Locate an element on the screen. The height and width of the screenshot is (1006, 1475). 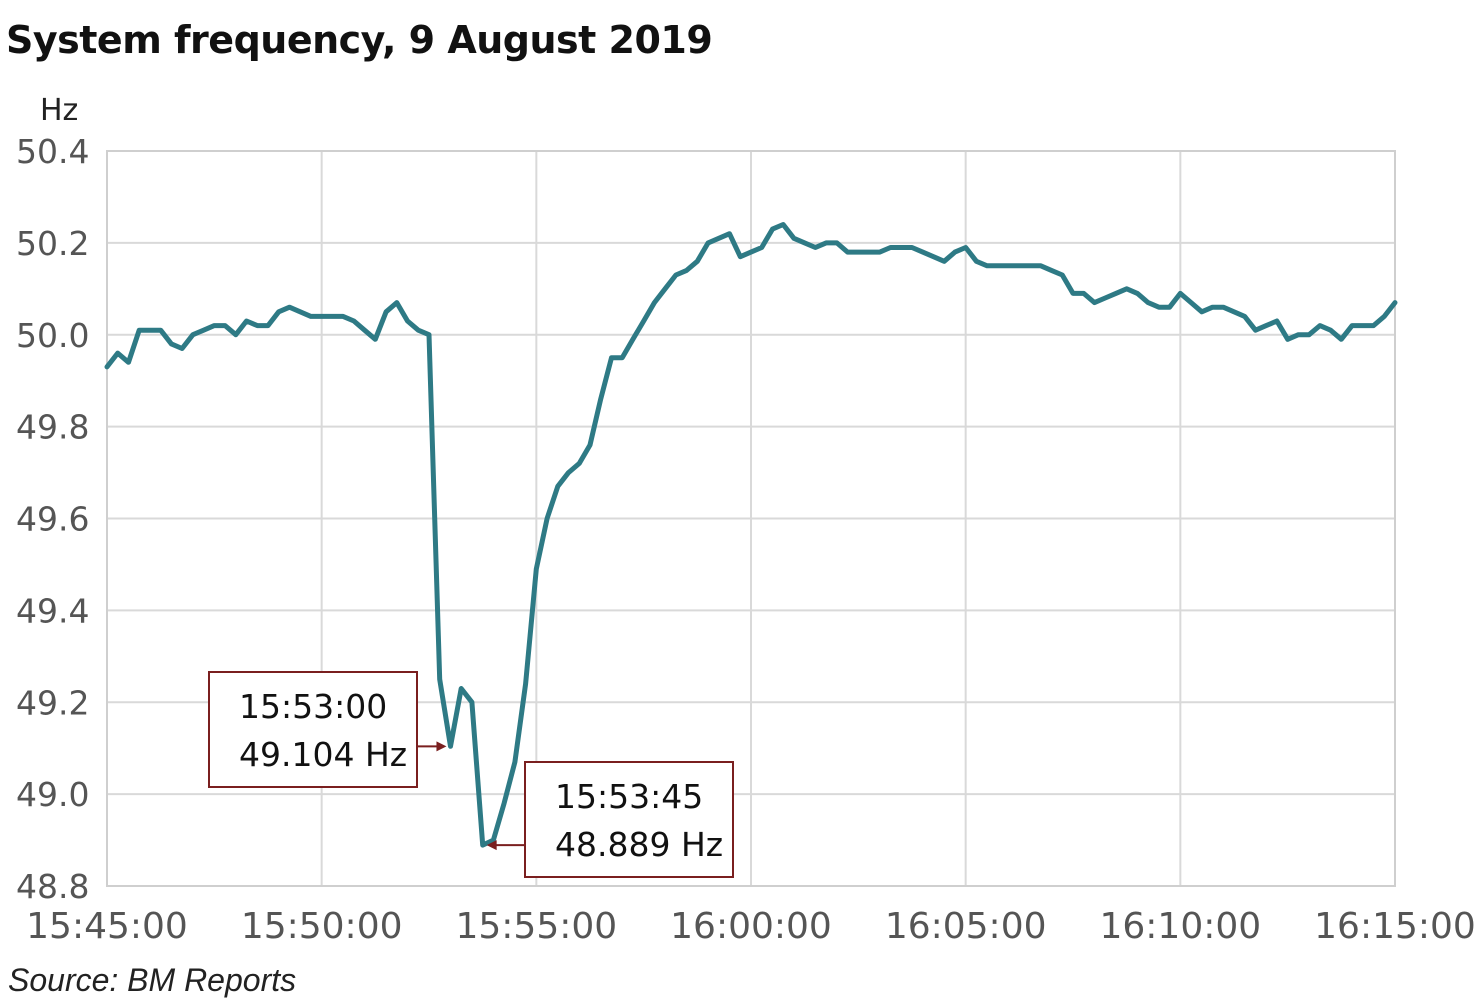
x-tick-label: 16:05:00 is located at coordinates (966, 926).